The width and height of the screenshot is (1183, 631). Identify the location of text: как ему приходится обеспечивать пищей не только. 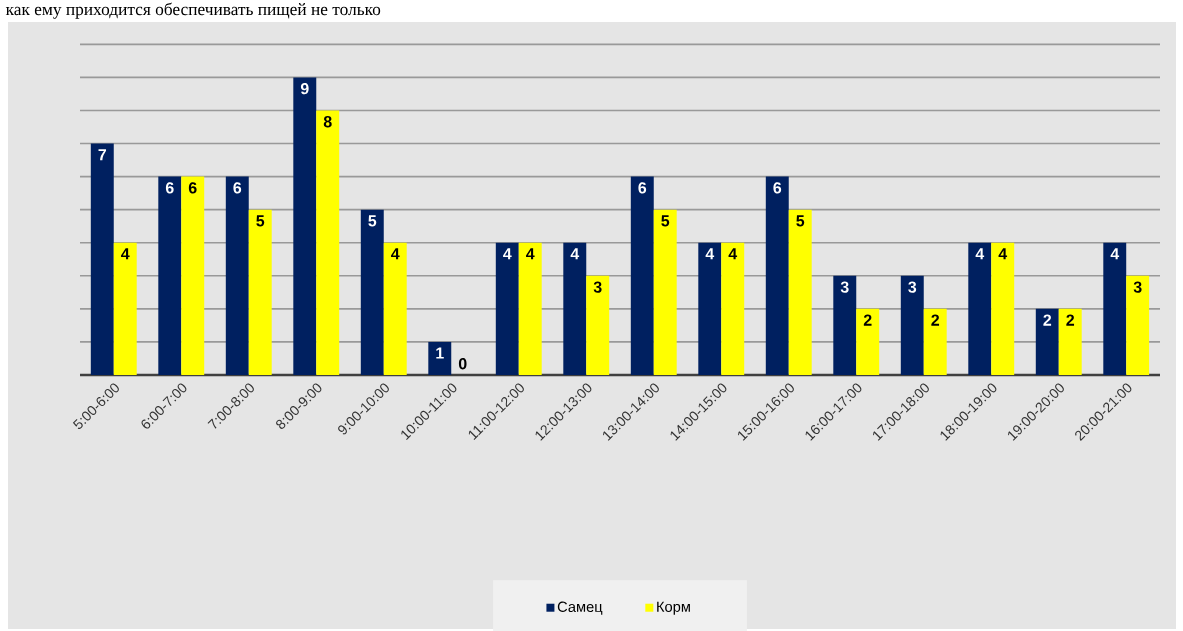
(193, 10).